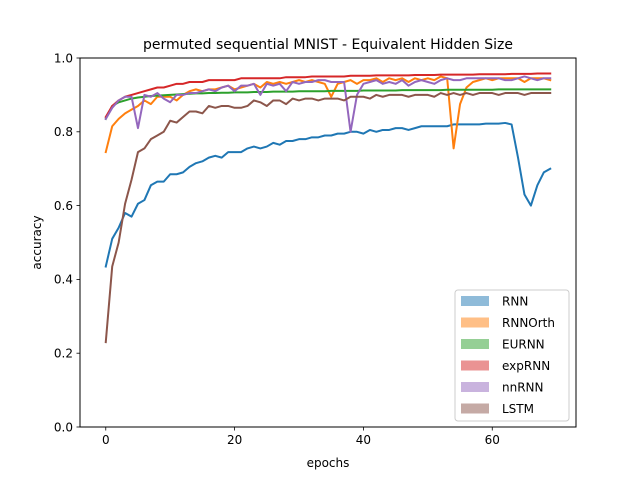  What do you see at coordinates (475, 344) in the screenshot?
I see `legend-swatch-eurnn` at bounding box center [475, 344].